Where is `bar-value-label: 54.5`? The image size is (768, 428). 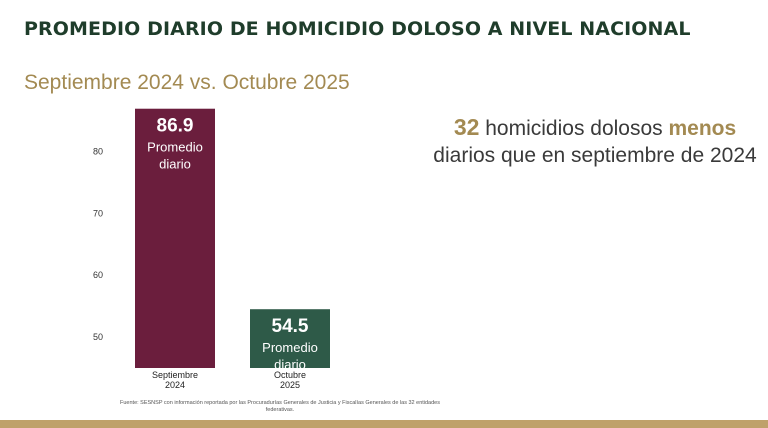 bar-value-label: 54.5 is located at coordinates (290, 326).